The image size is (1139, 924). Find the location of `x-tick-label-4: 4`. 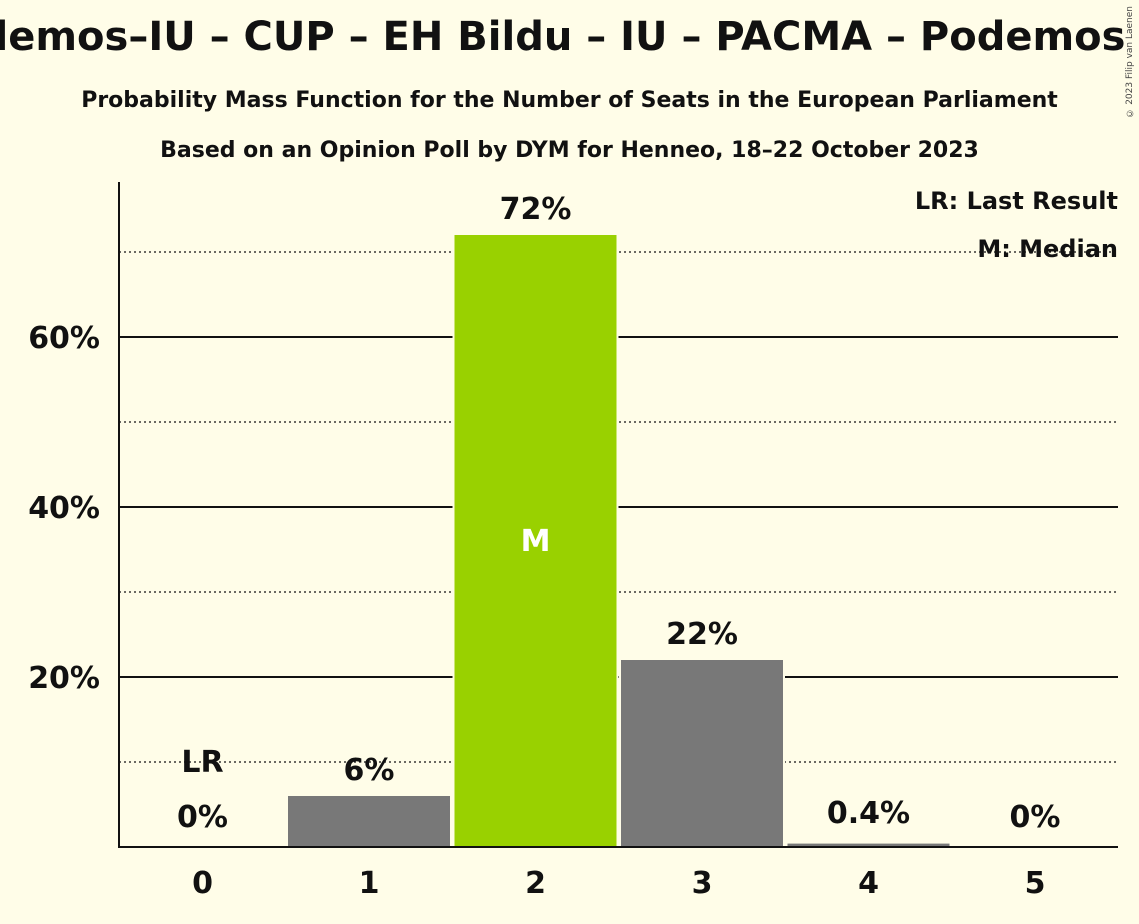

x-tick-label-4: 4 is located at coordinates (868, 883).